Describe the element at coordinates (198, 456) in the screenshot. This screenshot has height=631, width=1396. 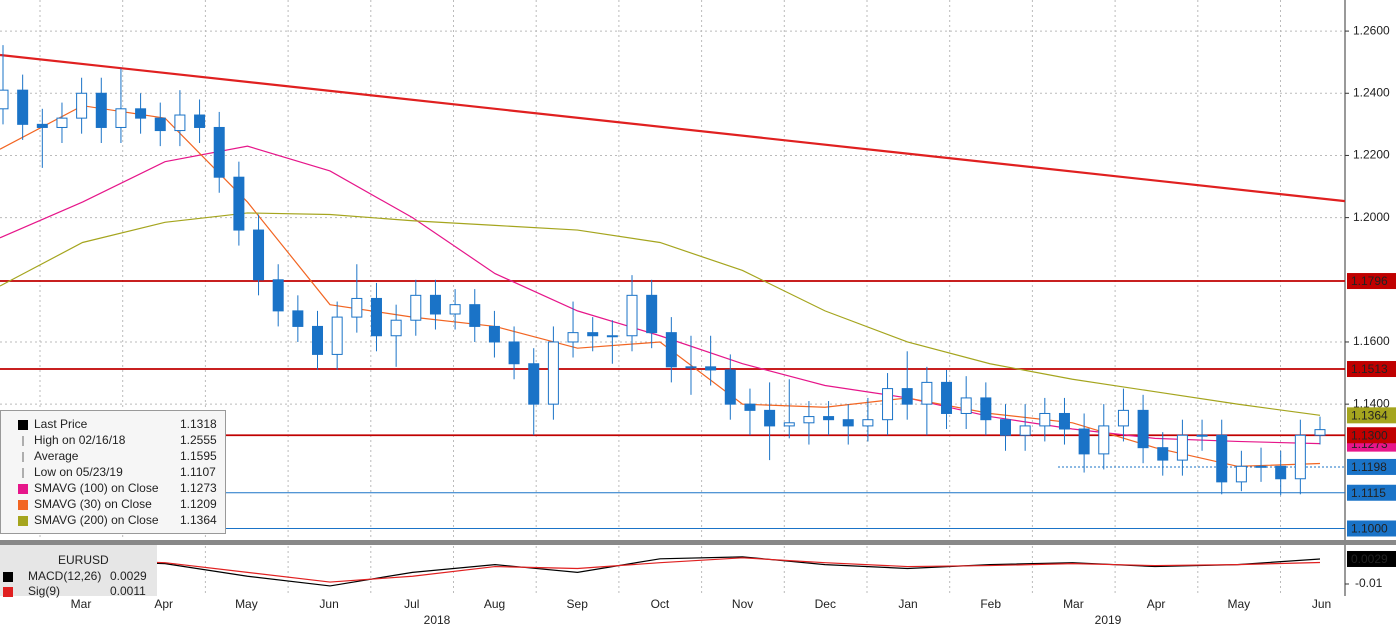
I see `legend-value: 1.1595` at that location.